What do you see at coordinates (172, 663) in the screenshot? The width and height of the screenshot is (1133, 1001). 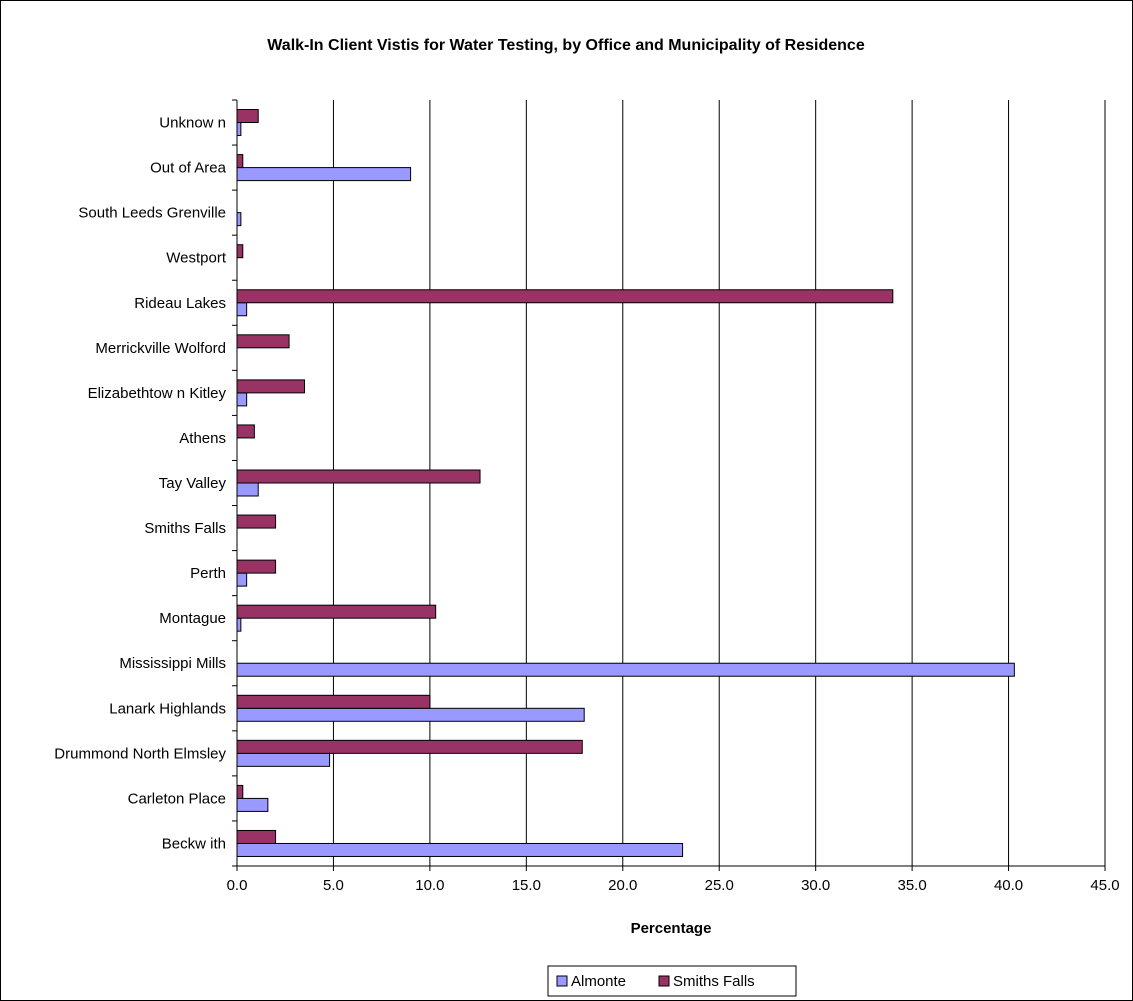 I see `category-label: Mississippi Mills` at bounding box center [172, 663].